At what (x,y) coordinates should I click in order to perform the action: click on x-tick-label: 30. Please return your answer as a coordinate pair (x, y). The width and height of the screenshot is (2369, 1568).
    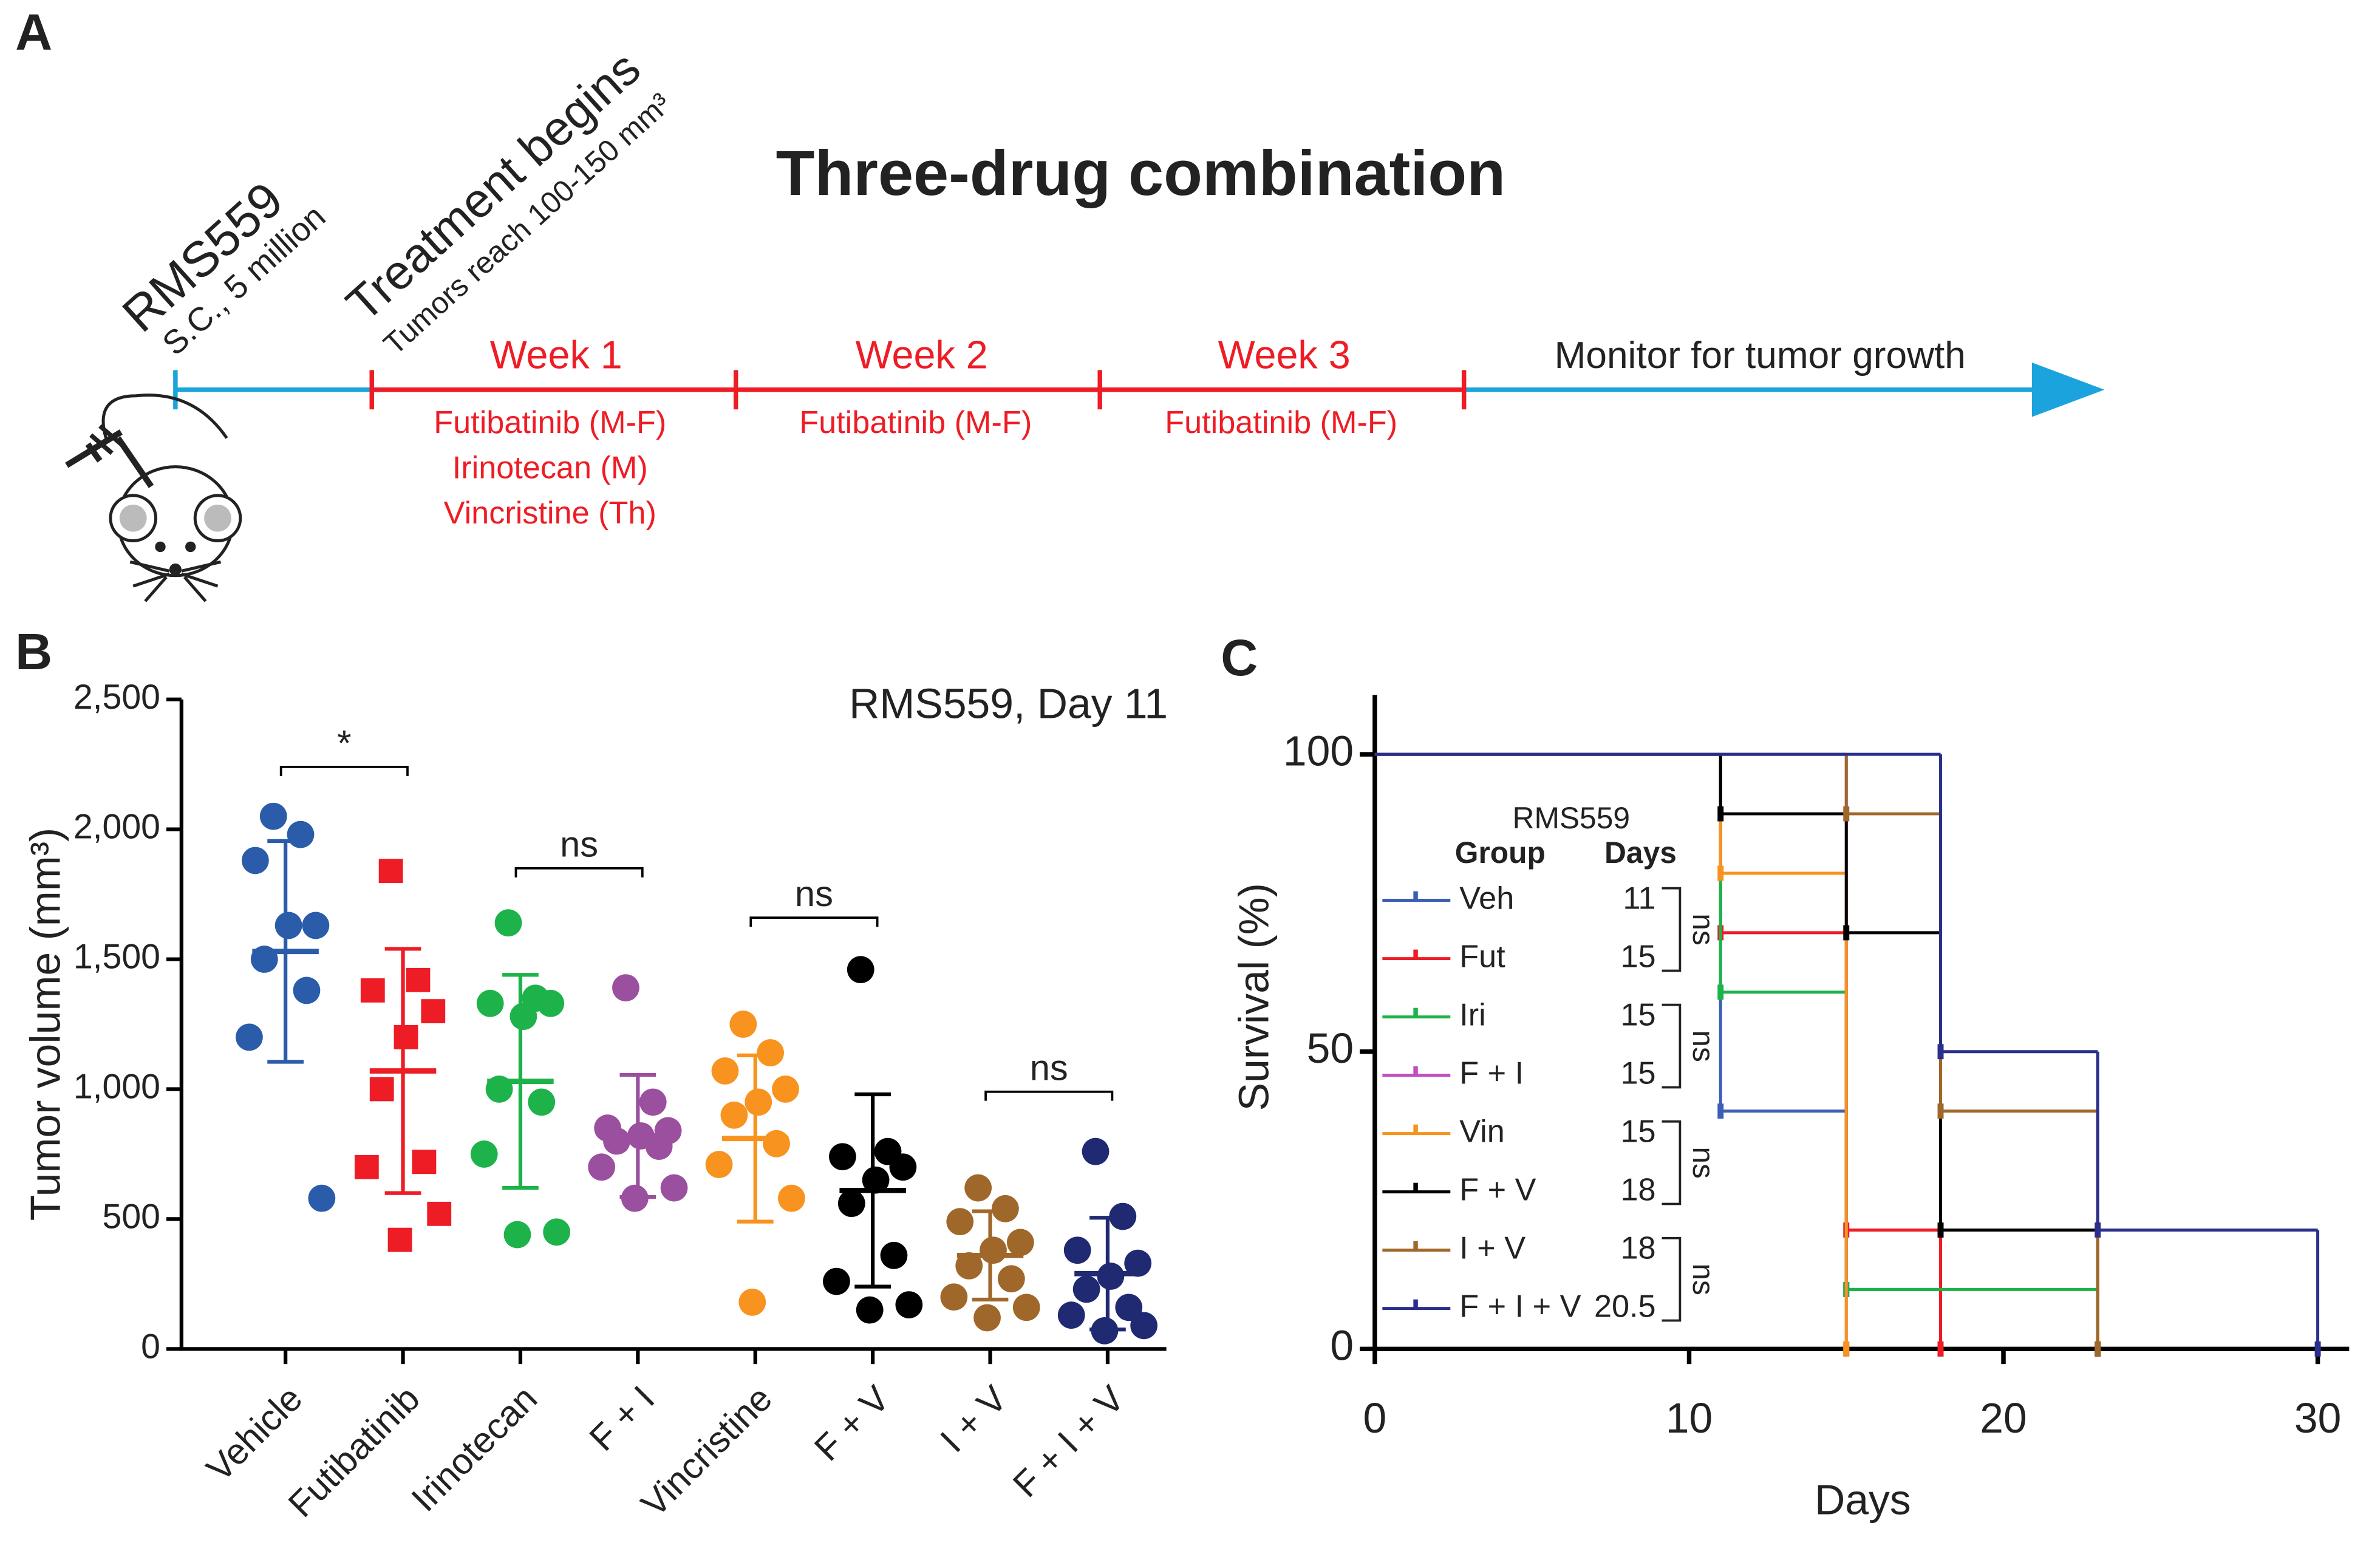
    Looking at the image, I should click on (2317, 1418).